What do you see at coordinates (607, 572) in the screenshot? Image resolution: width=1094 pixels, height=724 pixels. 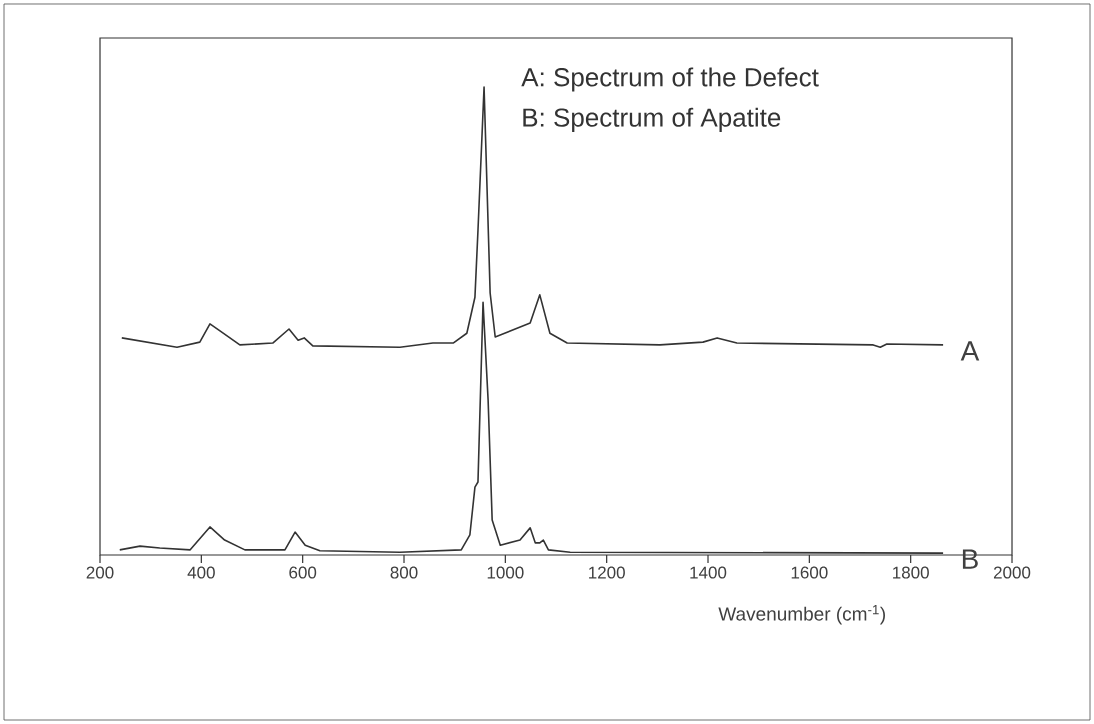 I see `x-tick-label: 1200` at bounding box center [607, 572].